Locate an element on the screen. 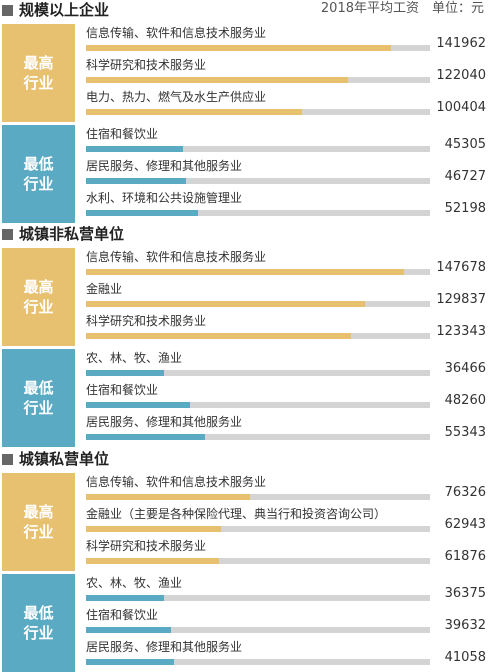 This screenshot has width=488, height=672. bar-value: 36375 is located at coordinates (465, 593).